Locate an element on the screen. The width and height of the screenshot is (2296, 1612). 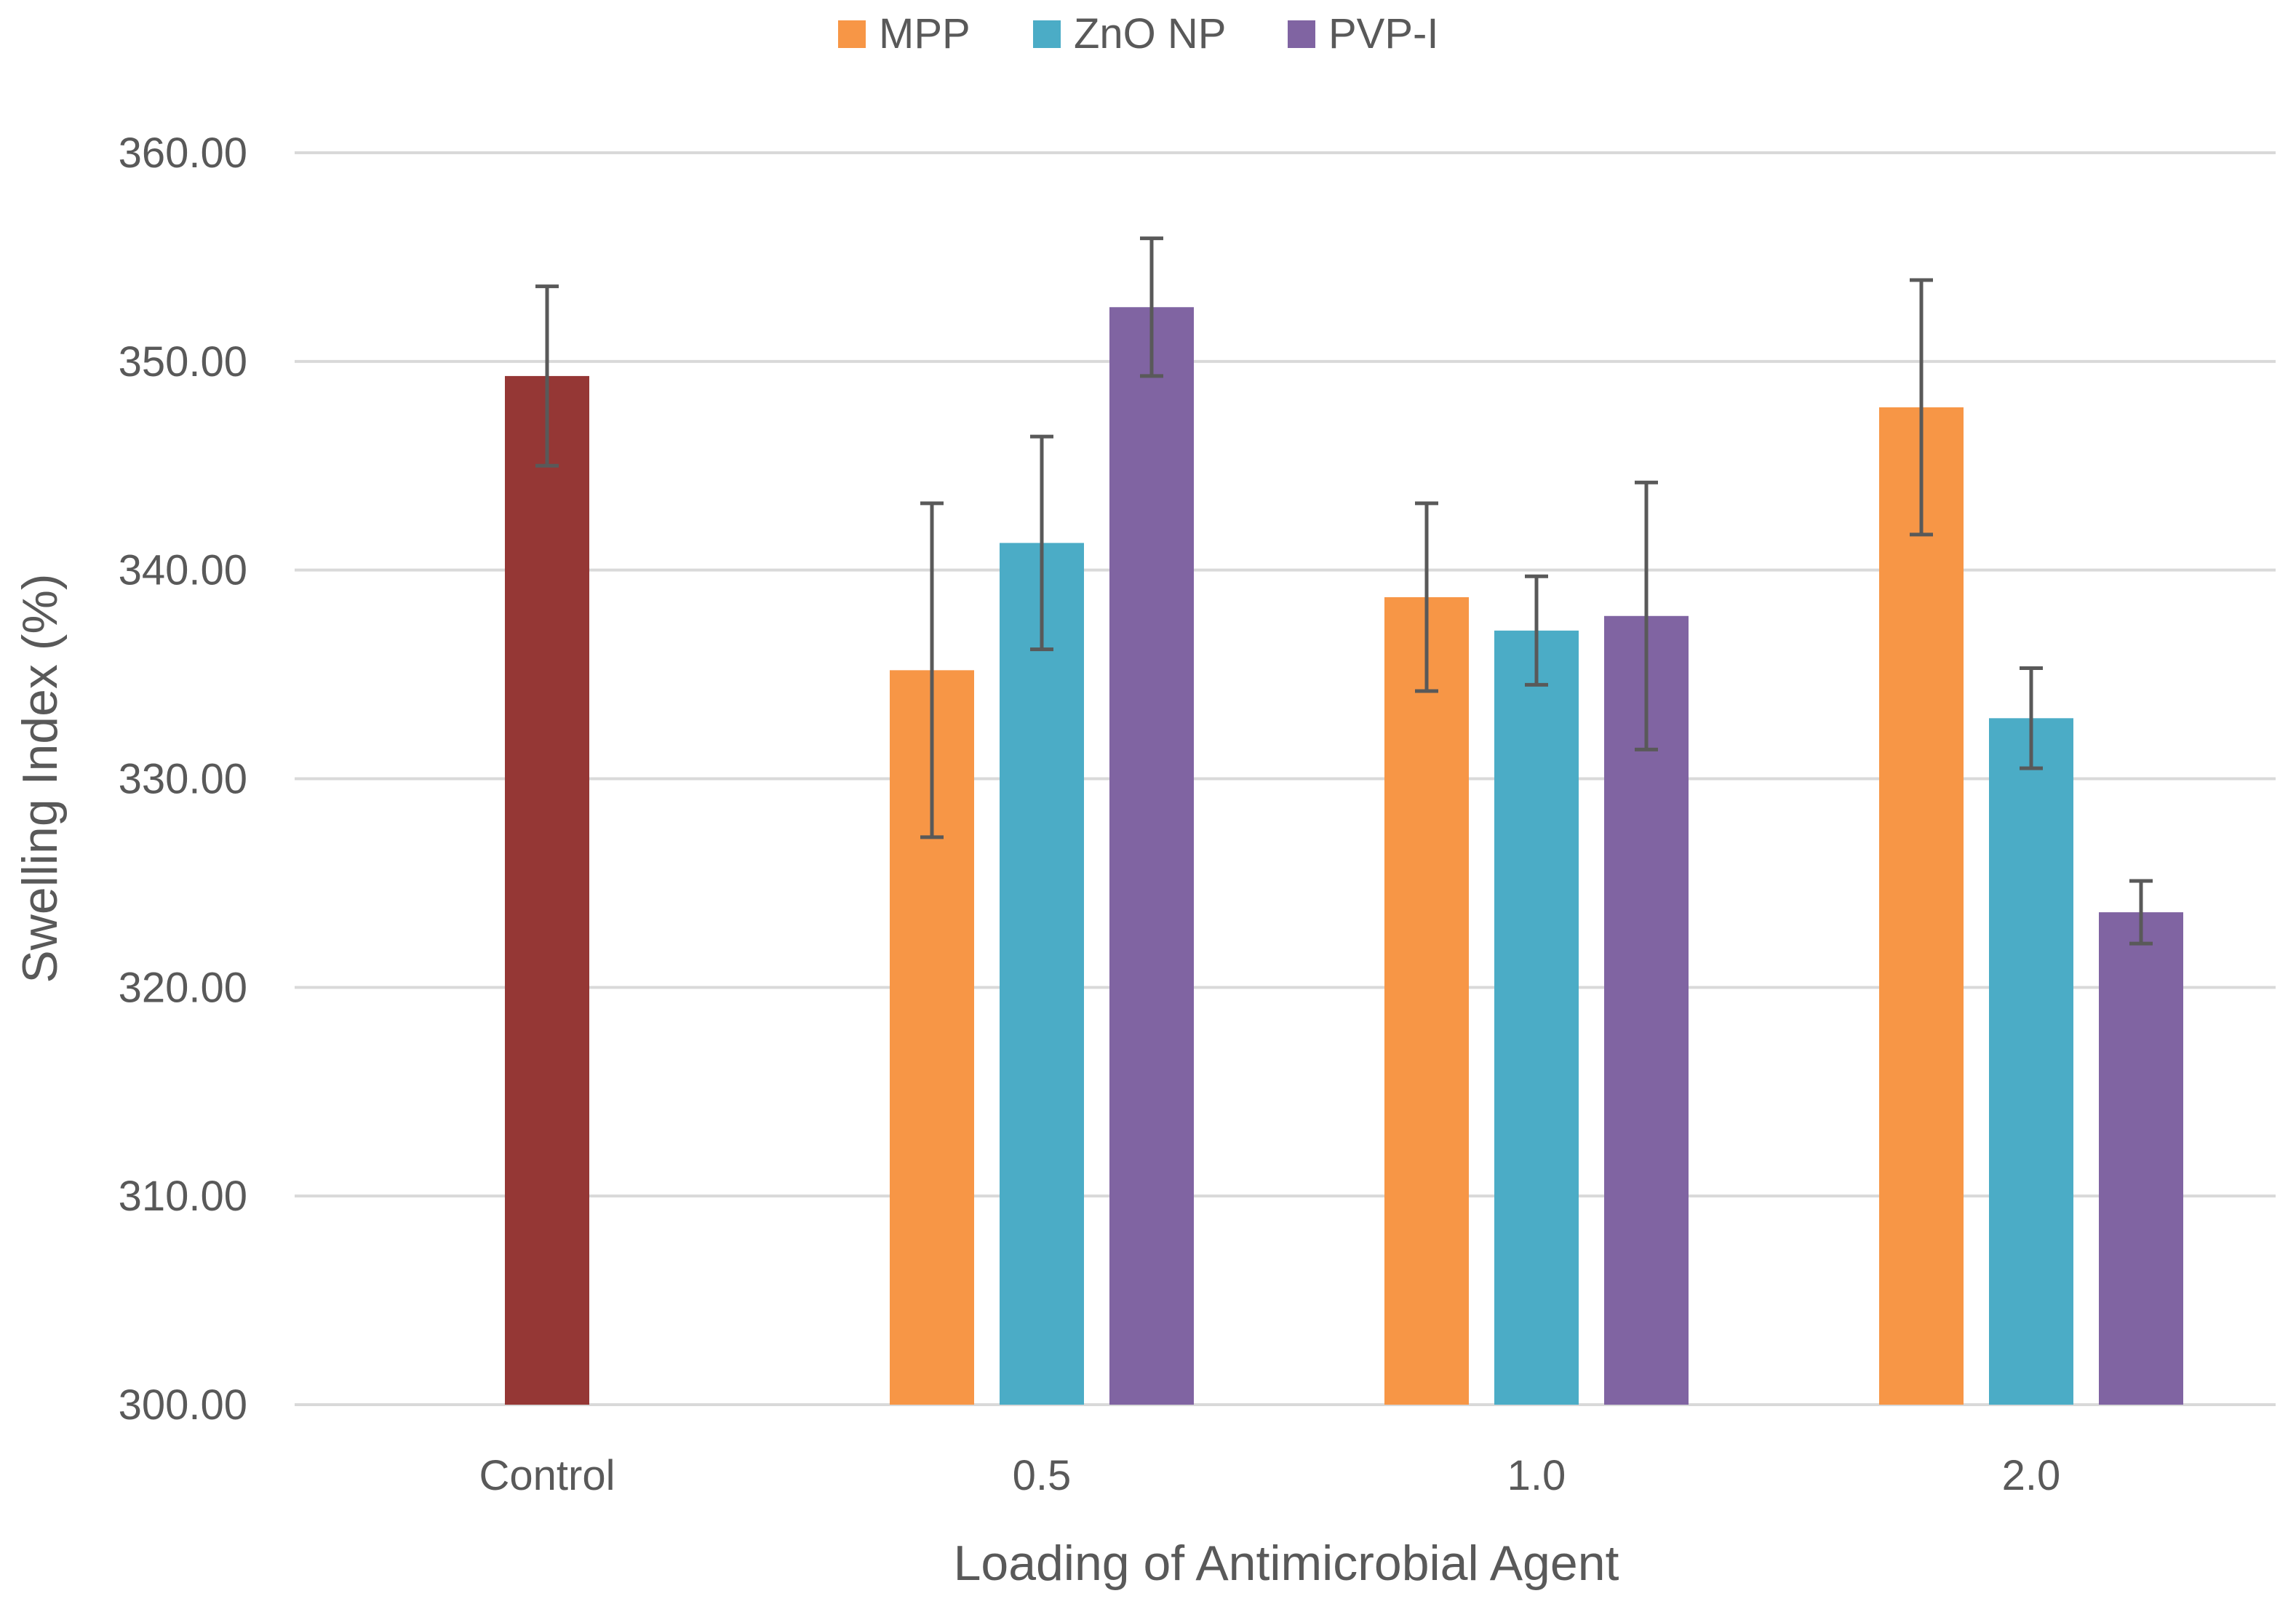
y-tick-label: 310.00 is located at coordinates (183, 1196).